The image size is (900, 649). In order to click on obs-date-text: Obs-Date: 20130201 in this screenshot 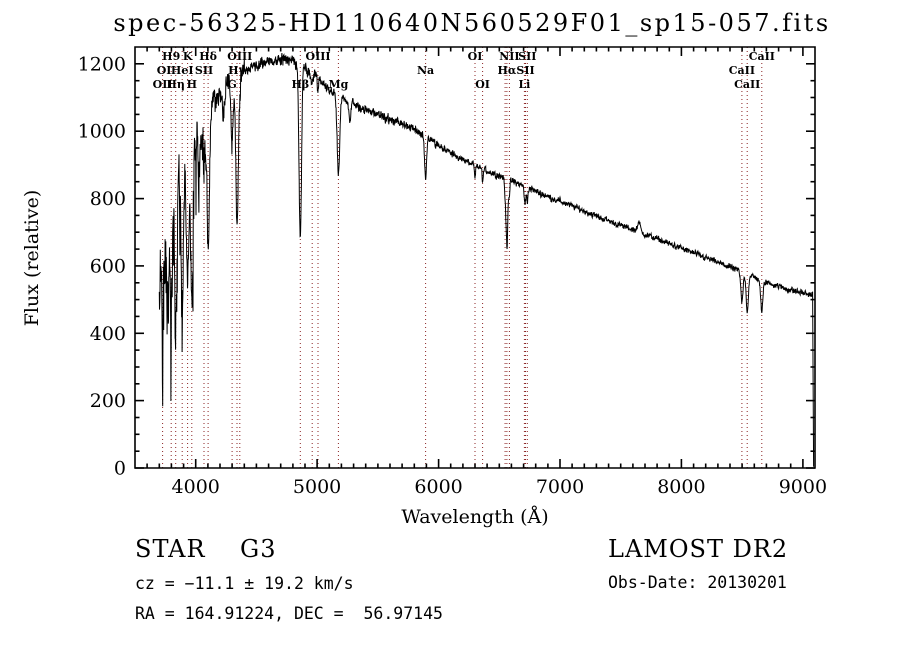, I will do `click(697, 582)`.